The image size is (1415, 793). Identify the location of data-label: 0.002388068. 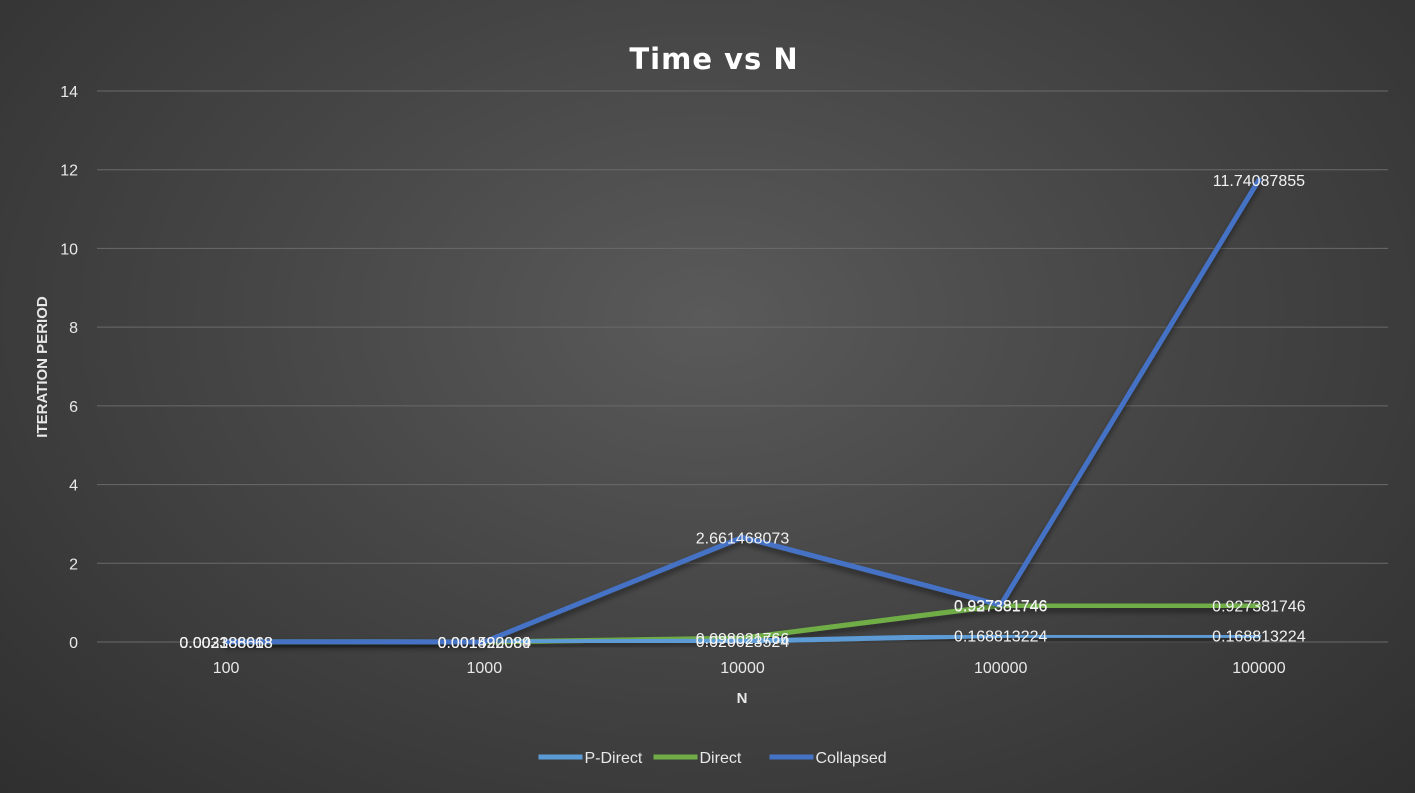
(226, 643).